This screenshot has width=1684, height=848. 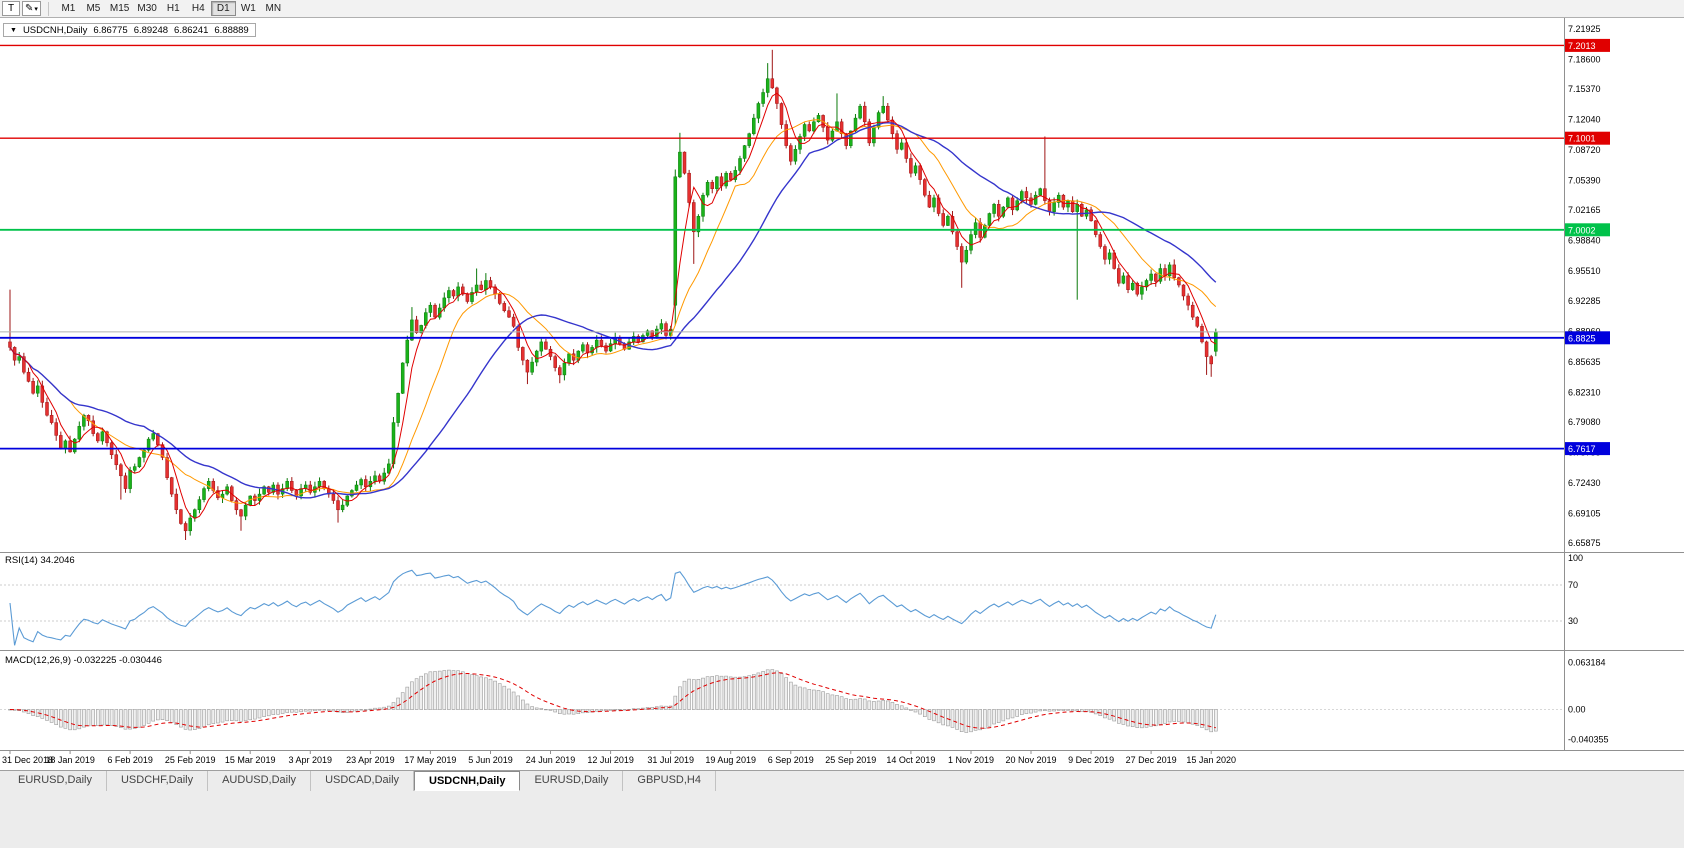 What do you see at coordinates (1584, 513) in the screenshot?
I see `price-axis-tick: 6.69105` at bounding box center [1584, 513].